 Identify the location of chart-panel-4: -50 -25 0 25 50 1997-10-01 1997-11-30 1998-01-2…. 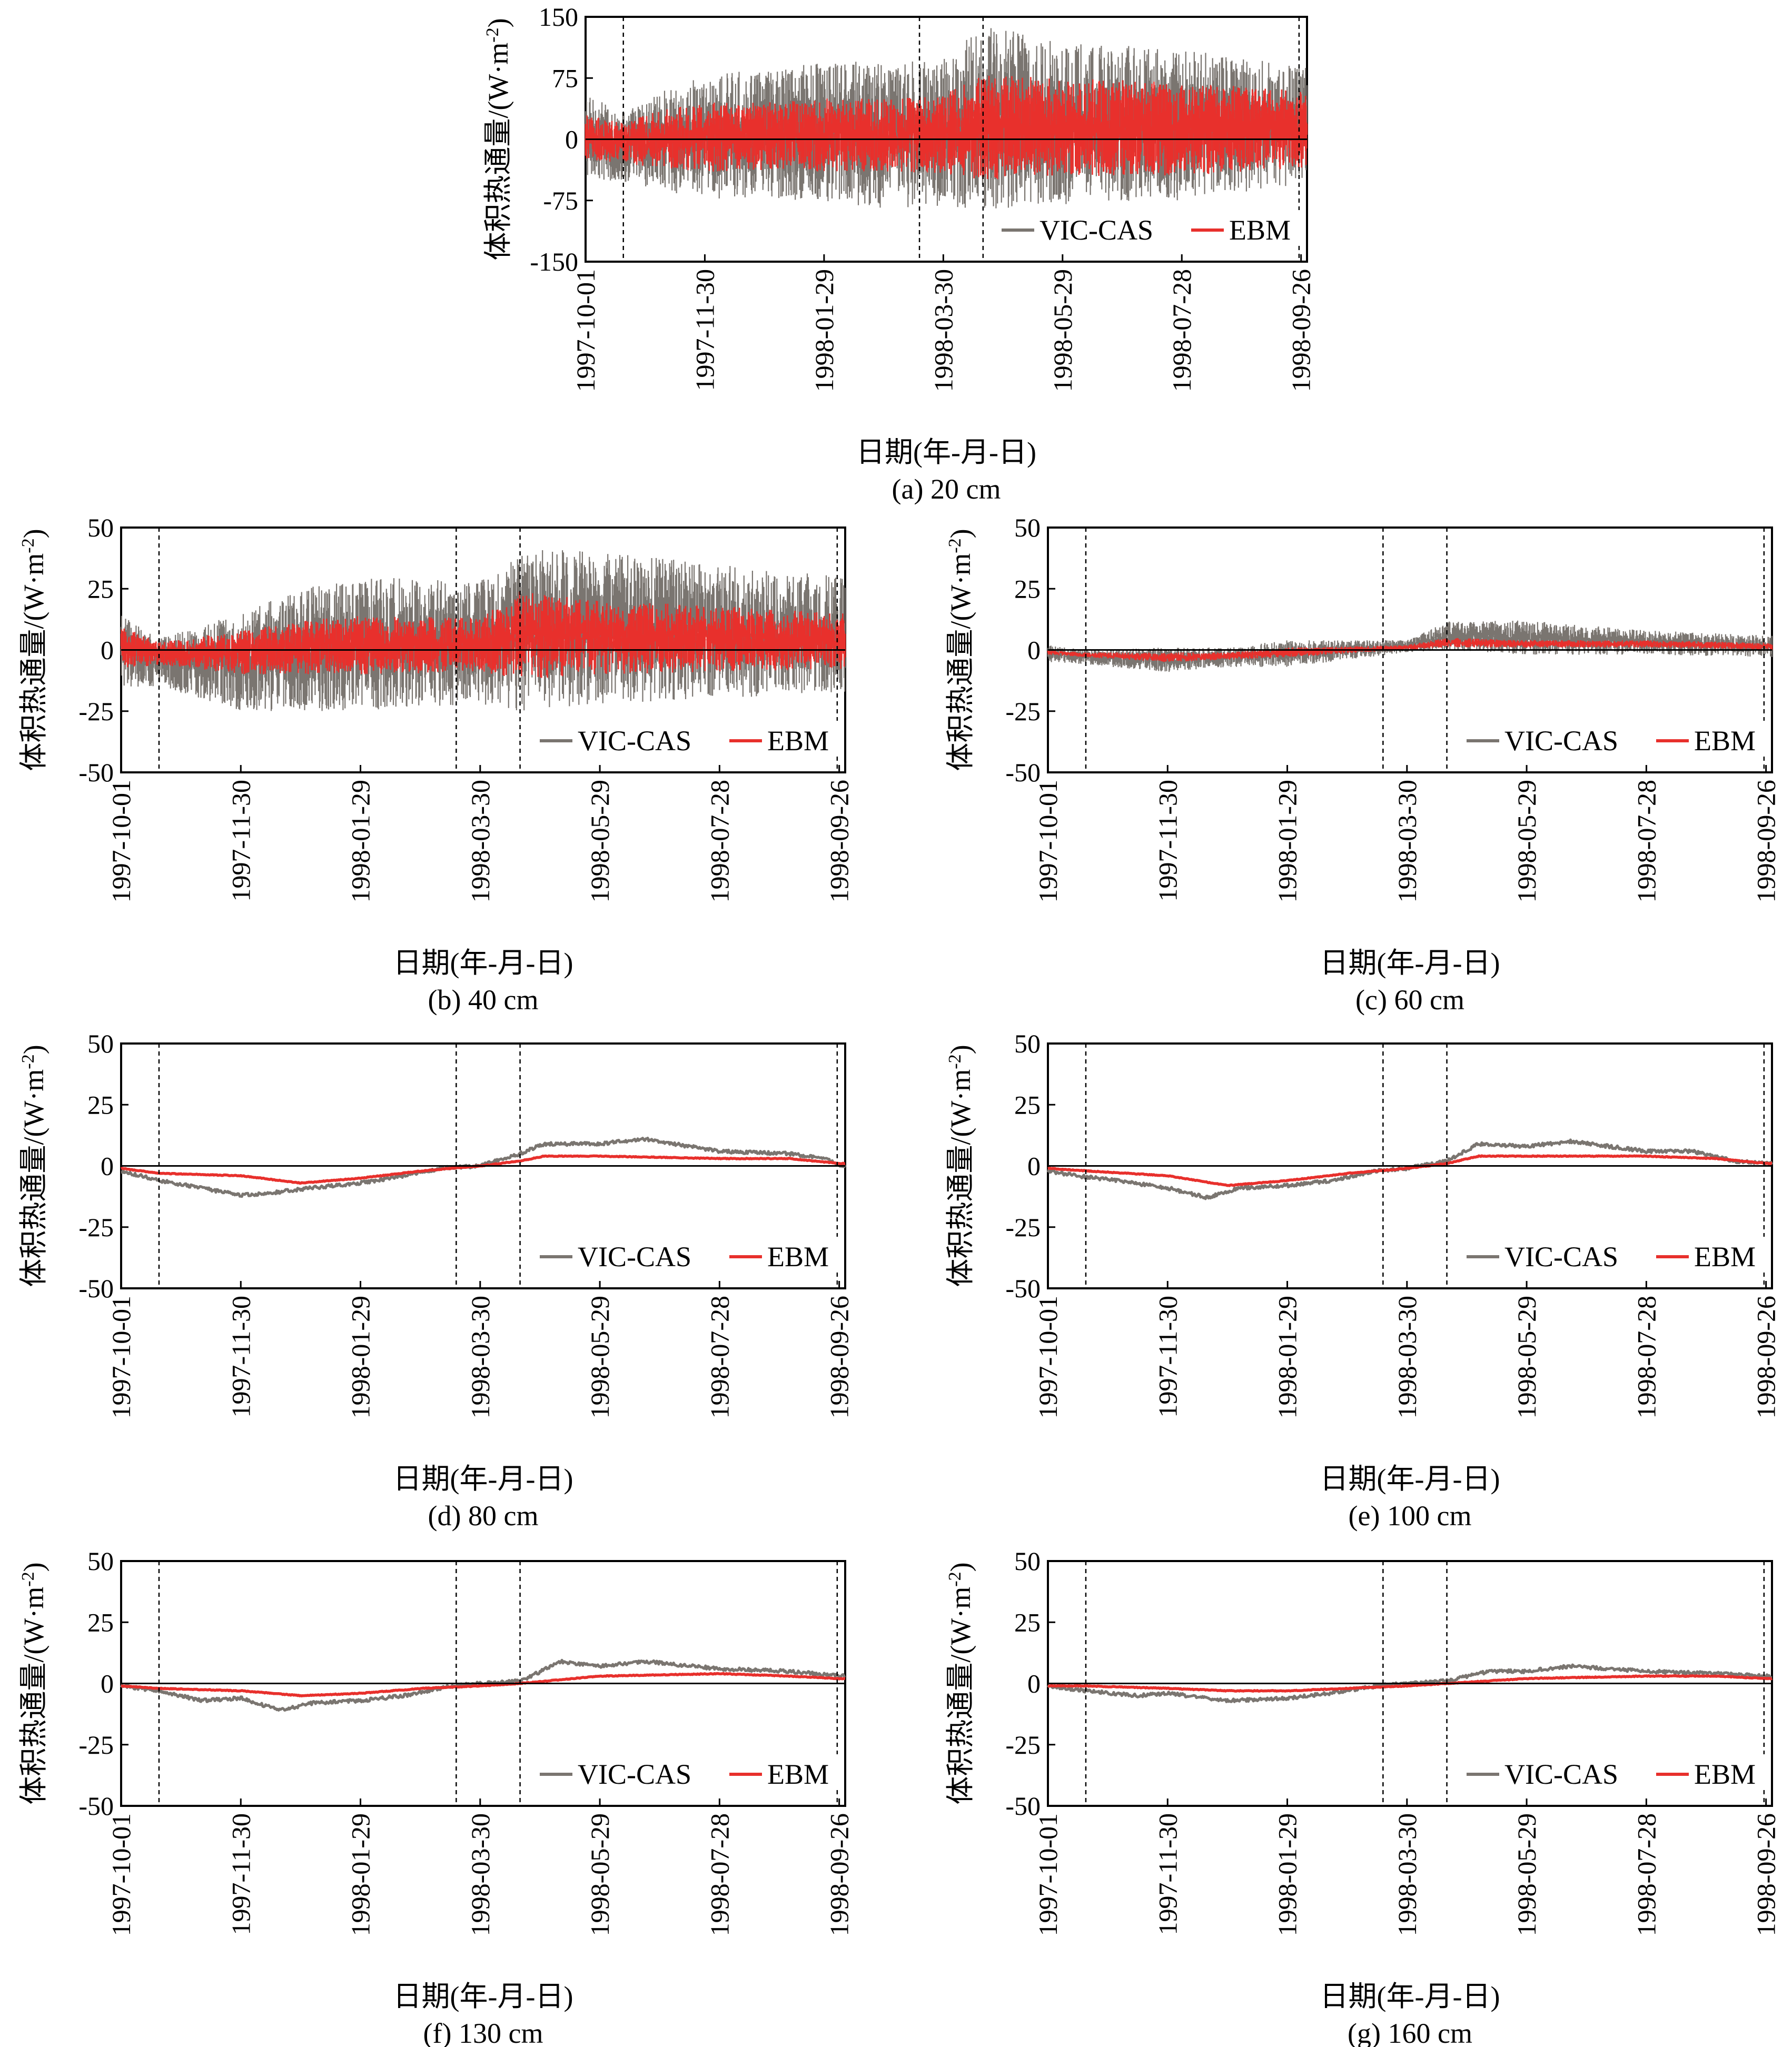
(436, 1280).